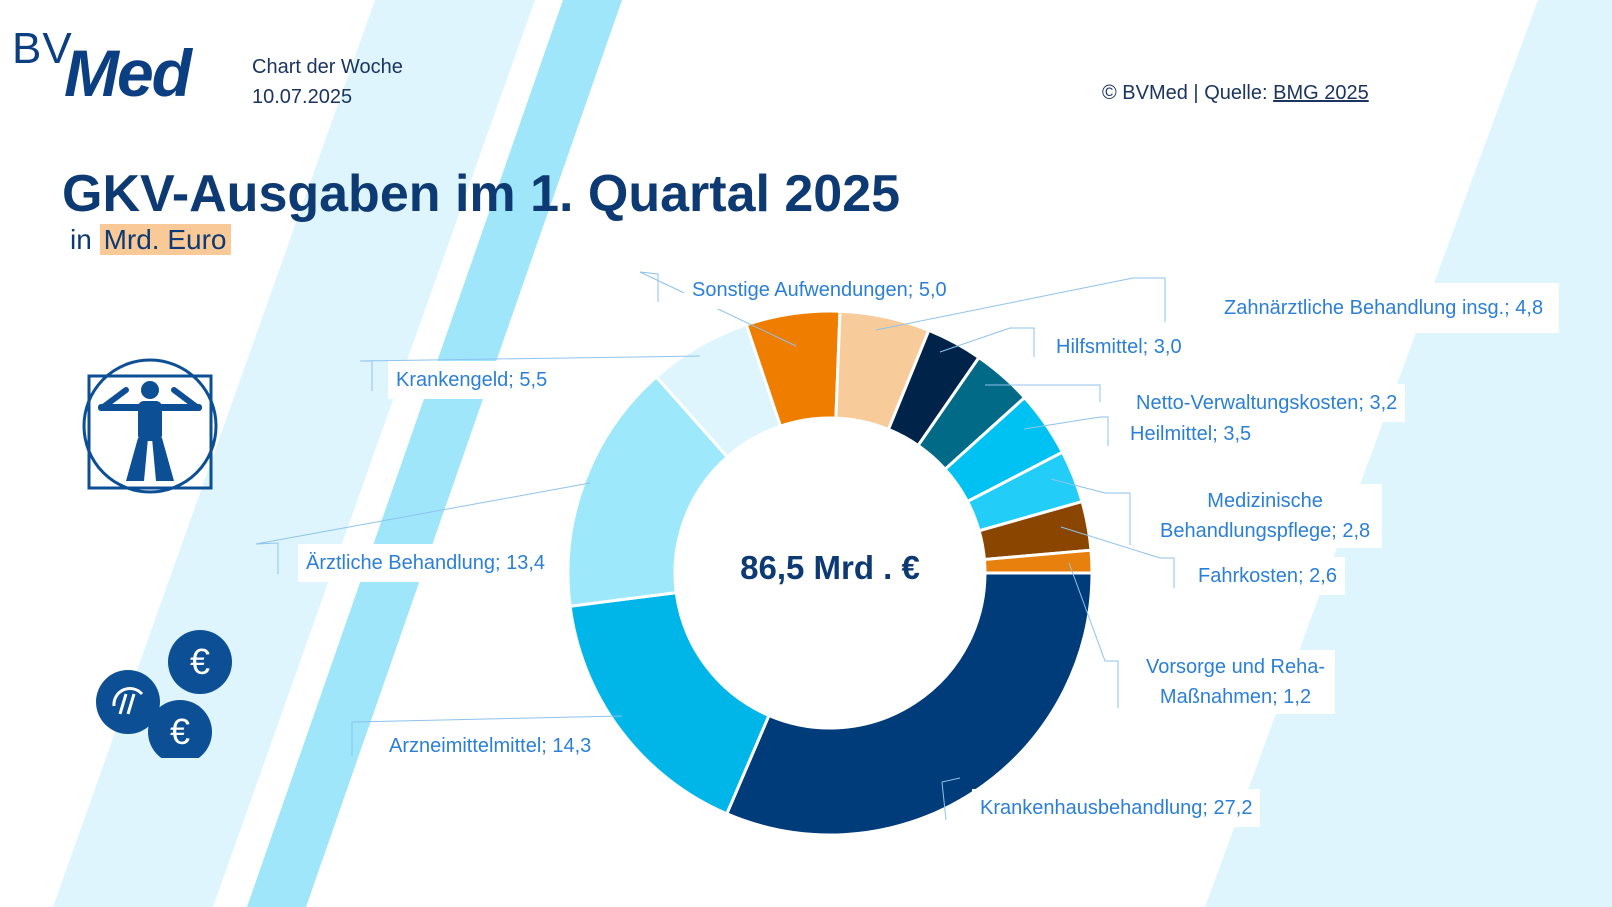 This screenshot has width=1612, height=907. Describe the element at coordinates (1117, 557) in the screenshot. I see `leader-fahrkosten` at that location.